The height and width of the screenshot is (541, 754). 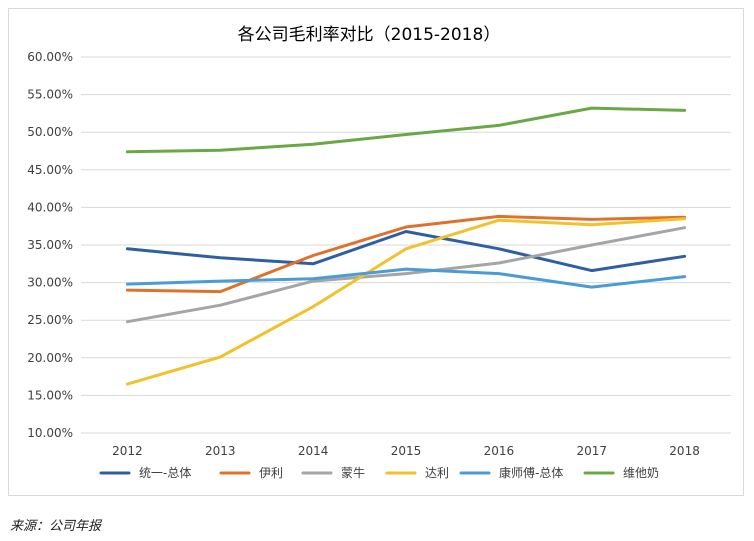 I want to click on y-tick-label: 50.00%, so click(x=50, y=132).